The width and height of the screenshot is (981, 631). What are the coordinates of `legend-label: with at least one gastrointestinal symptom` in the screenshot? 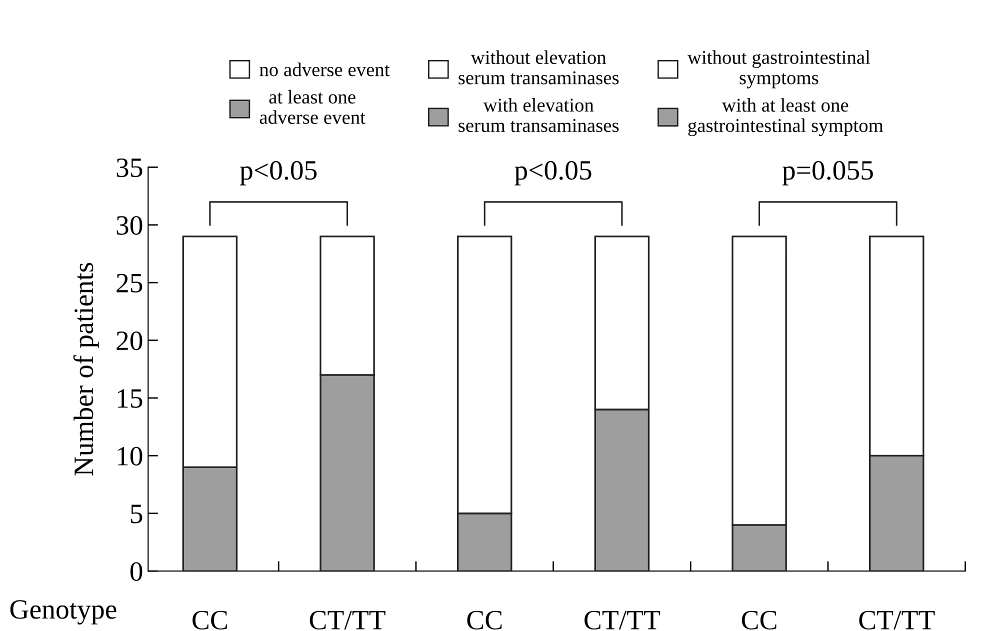 It's located at (786, 117).